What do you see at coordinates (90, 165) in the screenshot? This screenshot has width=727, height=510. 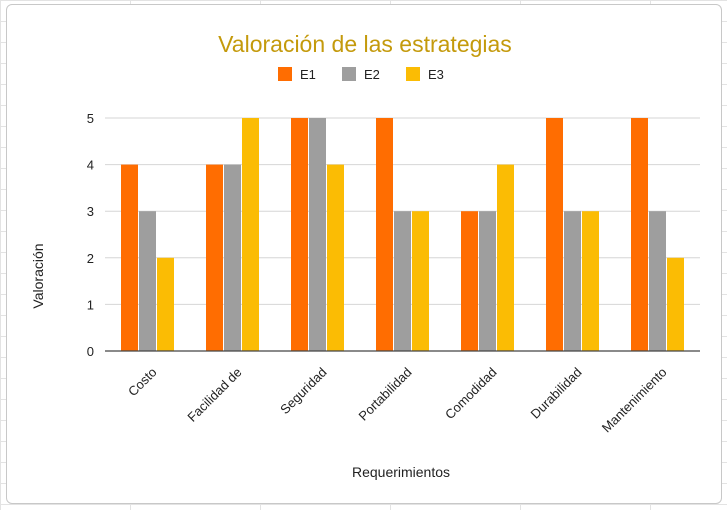 I see `y-tick-label: 4` at bounding box center [90, 165].